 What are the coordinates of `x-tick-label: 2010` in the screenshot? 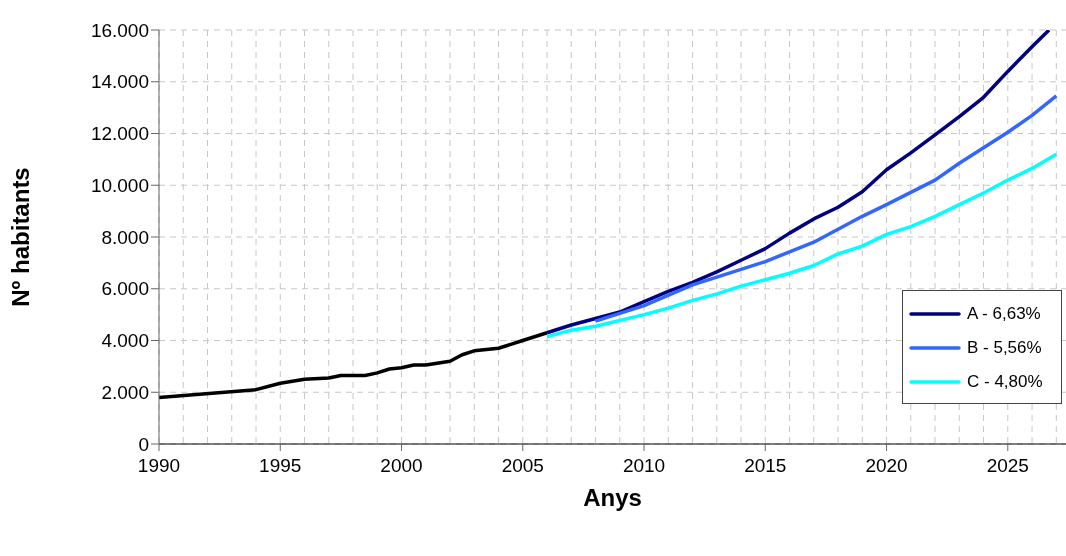 It's located at (644, 465).